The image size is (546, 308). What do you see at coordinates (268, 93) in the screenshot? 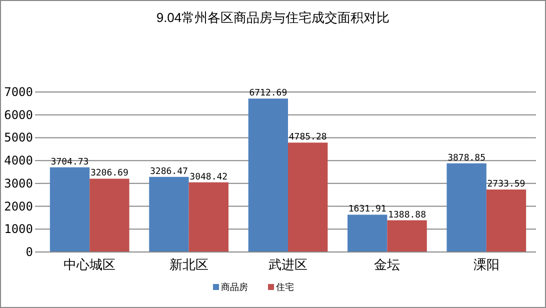
I see `data-label: 6712.69` at bounding box center [268, 93].